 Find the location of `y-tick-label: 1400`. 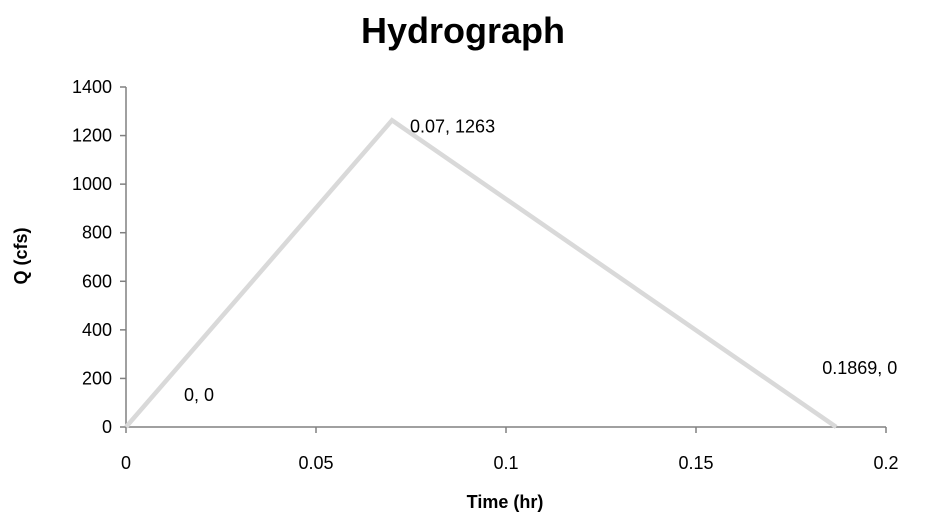

y-tick-label: 1400 is located at coordinates (92, 87).